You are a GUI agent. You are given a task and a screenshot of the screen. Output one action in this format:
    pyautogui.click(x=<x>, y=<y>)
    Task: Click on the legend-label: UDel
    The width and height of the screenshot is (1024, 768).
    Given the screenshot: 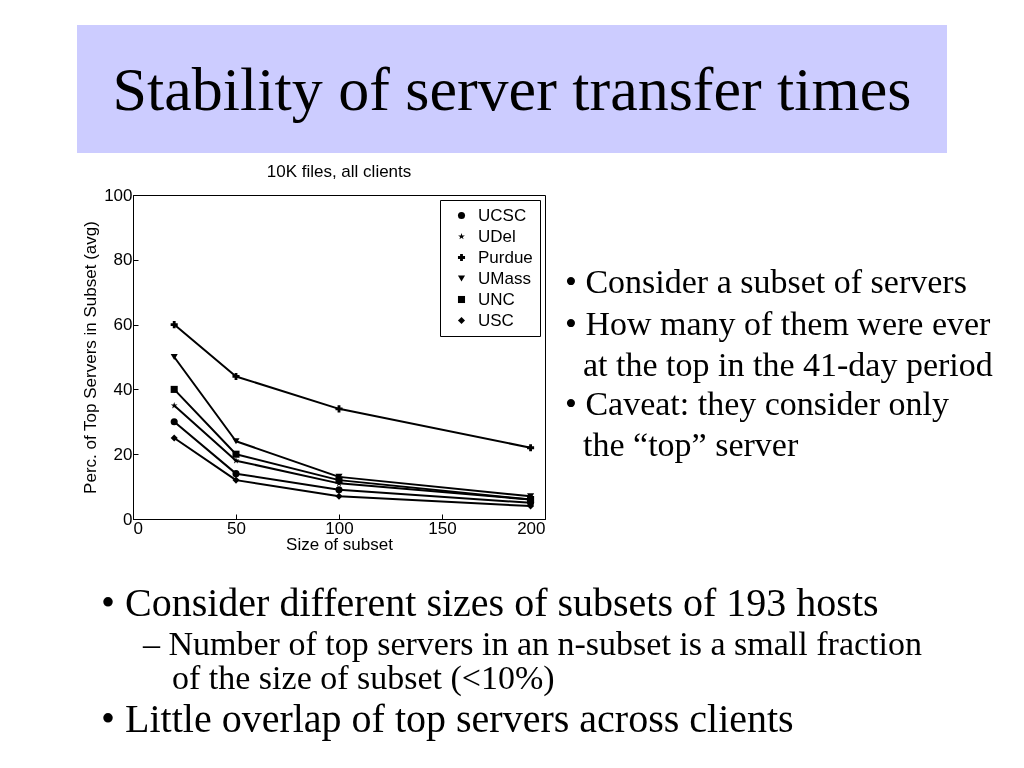 What is the action you would take?
    pyautogui.click(x=497, y=236)
    